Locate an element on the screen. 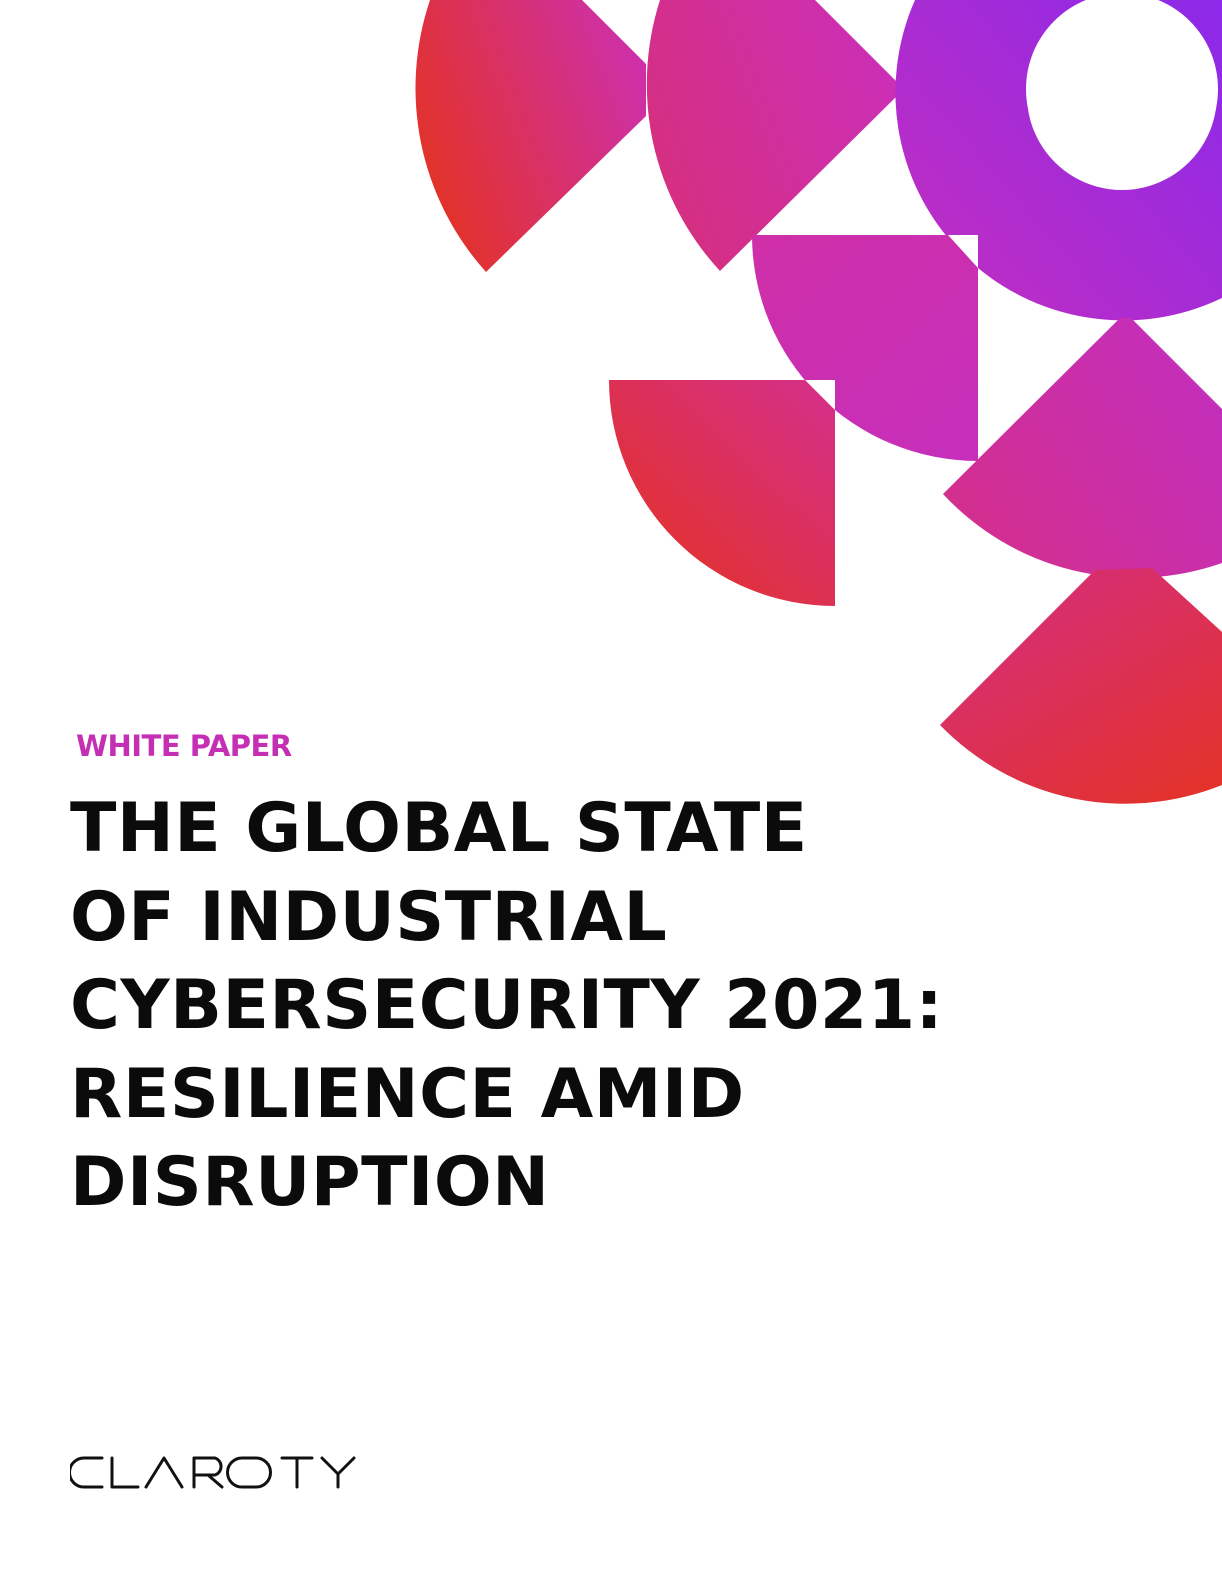  title-line: DISRUPTION is located at coordinates (310, 1182).